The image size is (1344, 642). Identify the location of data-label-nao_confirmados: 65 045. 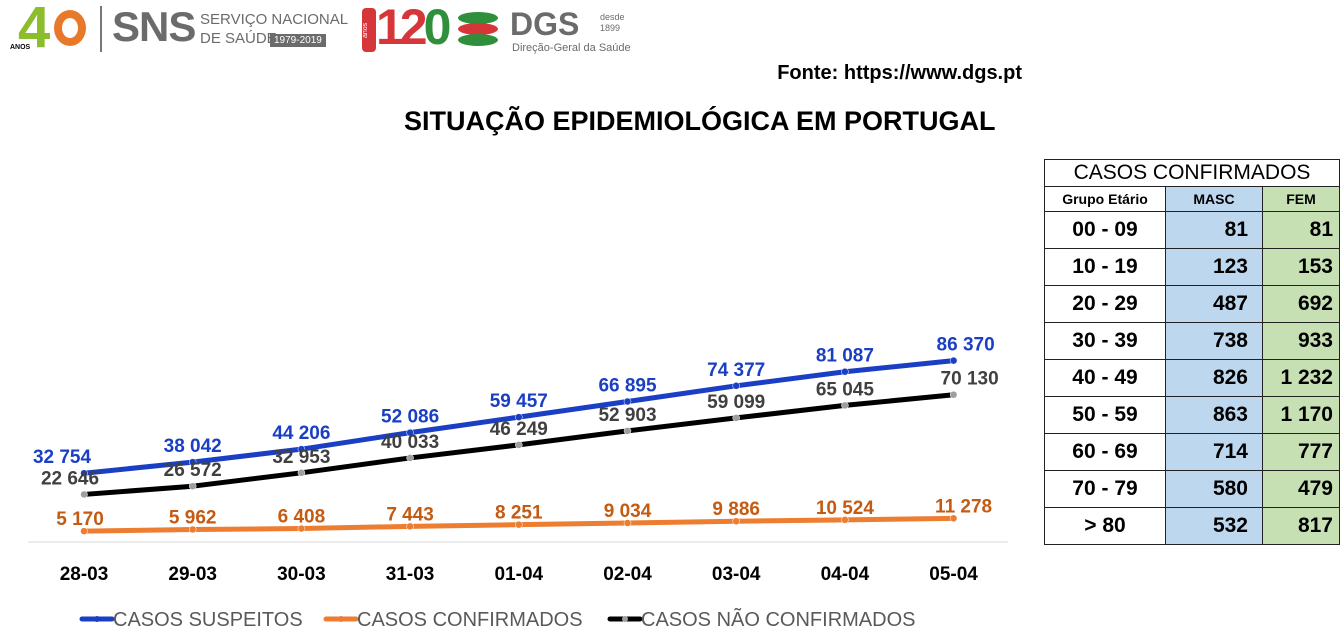
(845, 389).